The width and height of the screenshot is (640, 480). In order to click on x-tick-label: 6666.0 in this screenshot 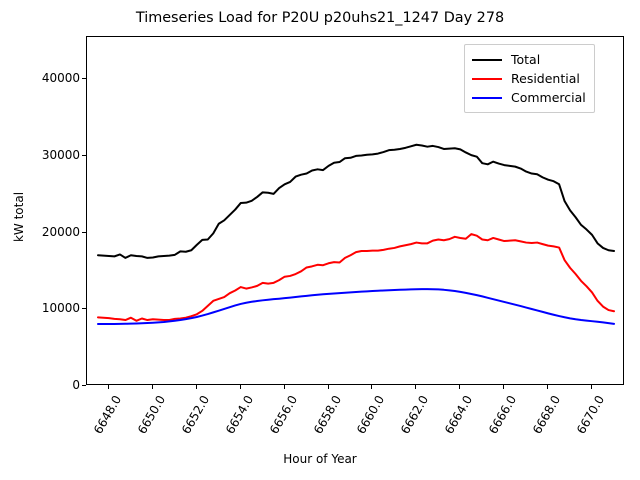, I will do `click(503, 415)`.